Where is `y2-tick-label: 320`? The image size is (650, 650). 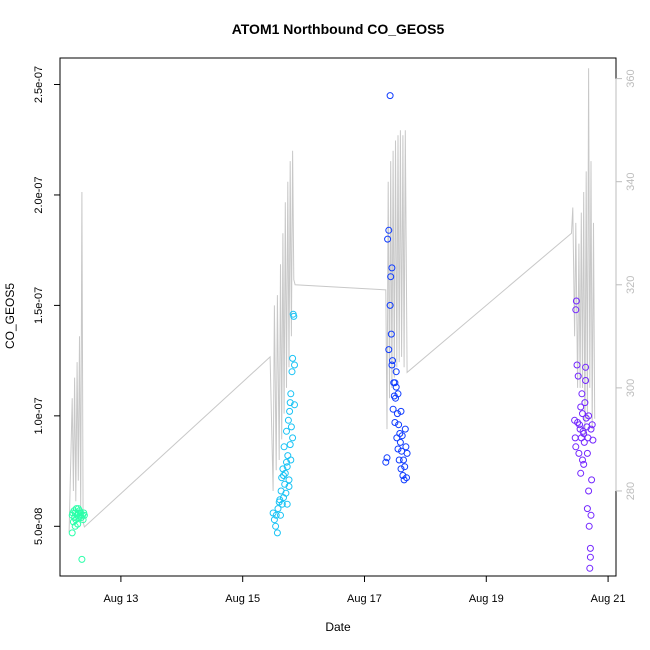 y2-tick-label: 320 is located at coordinates (631, 285).